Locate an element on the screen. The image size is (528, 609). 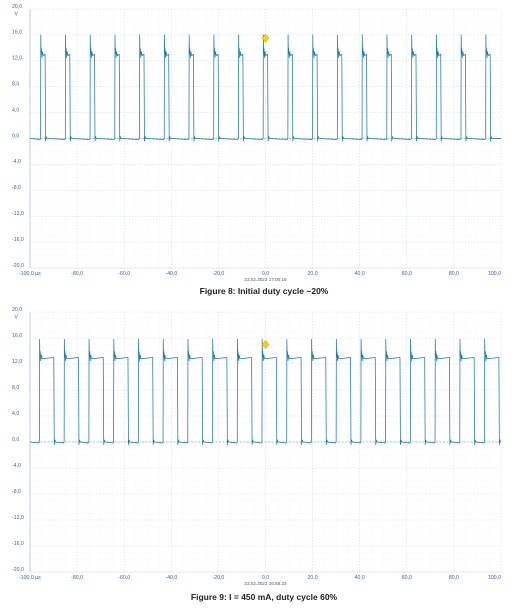
figure-caption: Figure 9: I = 450 mA, duty cycle 60% is located at coordinates (264, 597).